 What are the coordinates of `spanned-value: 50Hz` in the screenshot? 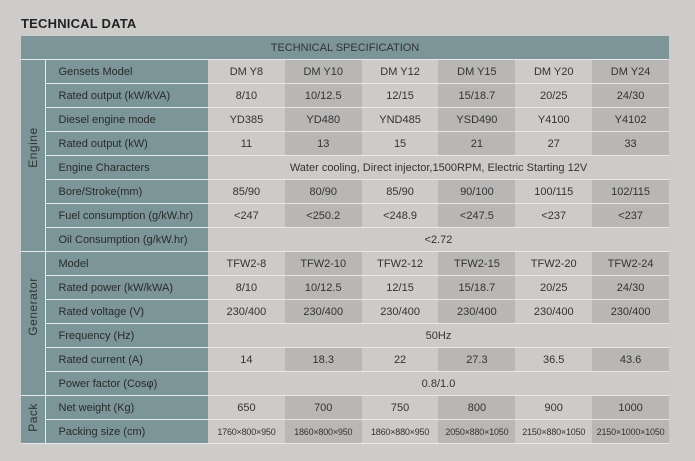 It's located at (438, 335).